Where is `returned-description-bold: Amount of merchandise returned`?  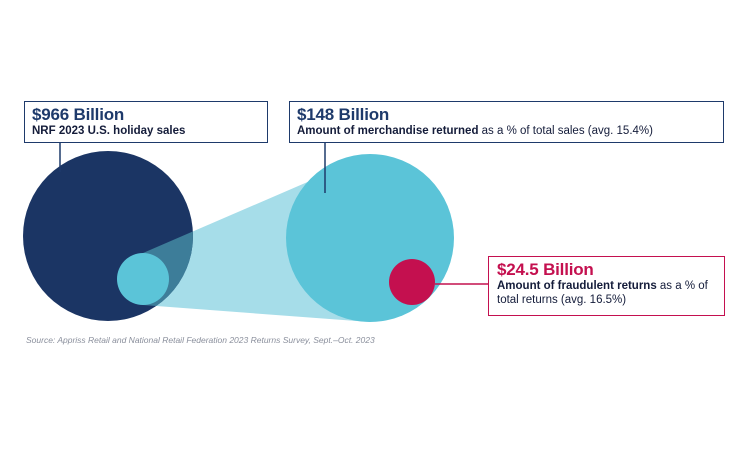
returned-description-bold: Amount of merchandise returned is located at coordinates (388, 131).